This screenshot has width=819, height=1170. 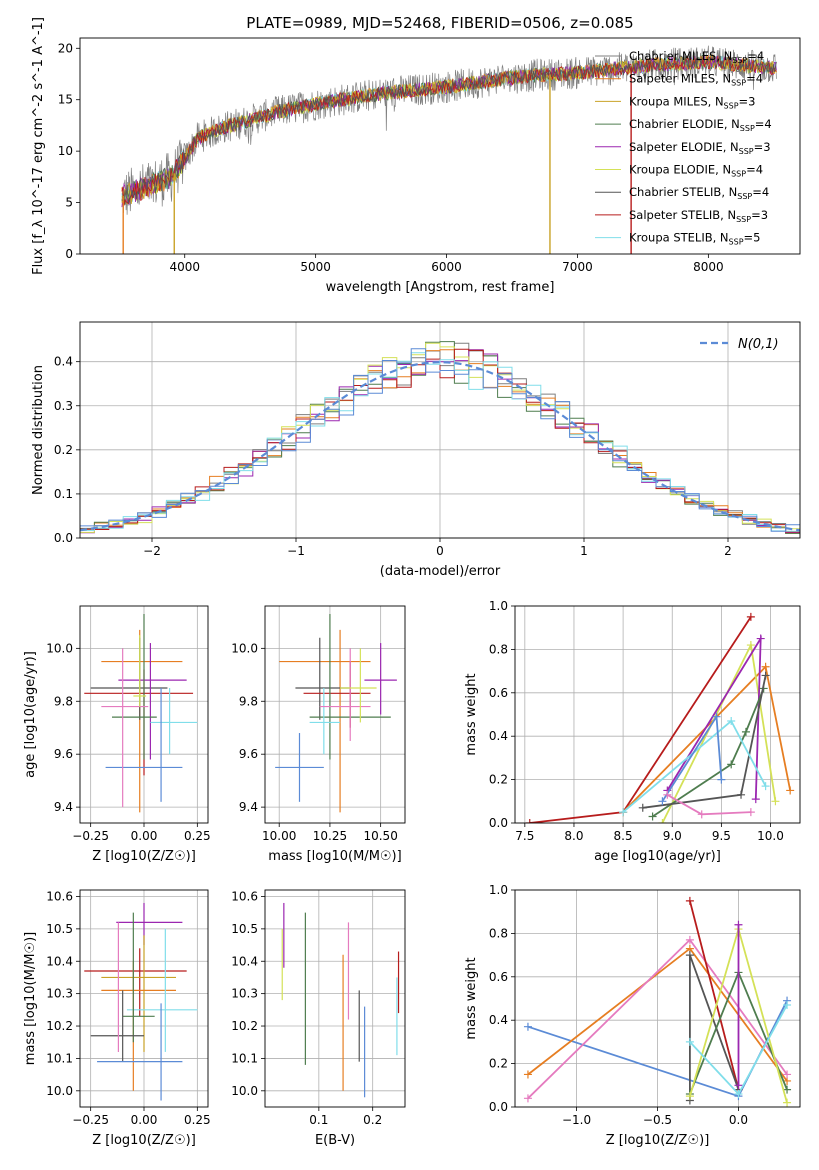 I want to click on x-tick-label: 8.0, so click(x=573, y=836).